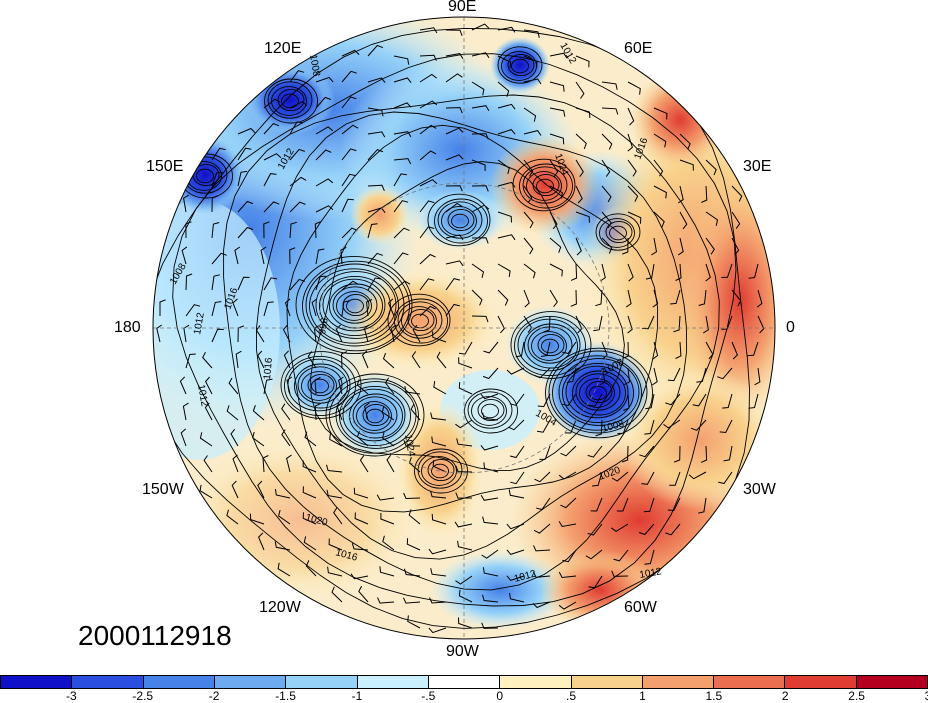  Describe the element at coordinates (714, 696) in the screenshot. I see `colorbar-tick-label: 1.5` at that location.